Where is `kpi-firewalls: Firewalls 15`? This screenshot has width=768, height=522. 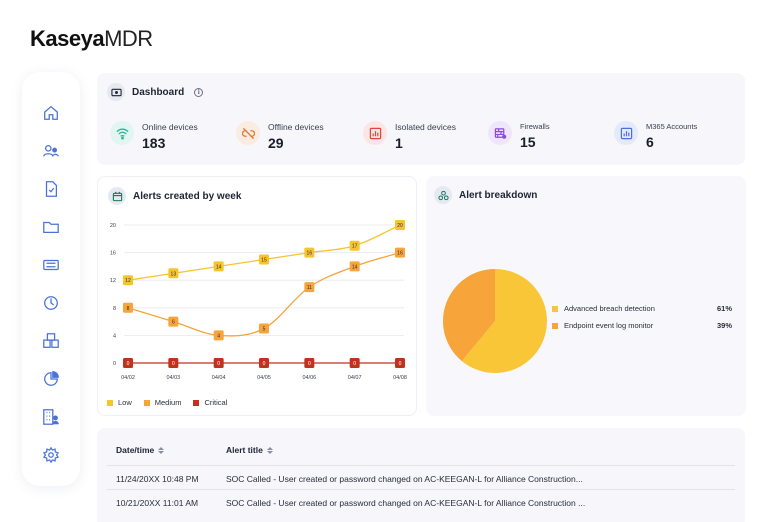 kpi-firewalls: Firewalls 15 is located at coordinates (519, 134).